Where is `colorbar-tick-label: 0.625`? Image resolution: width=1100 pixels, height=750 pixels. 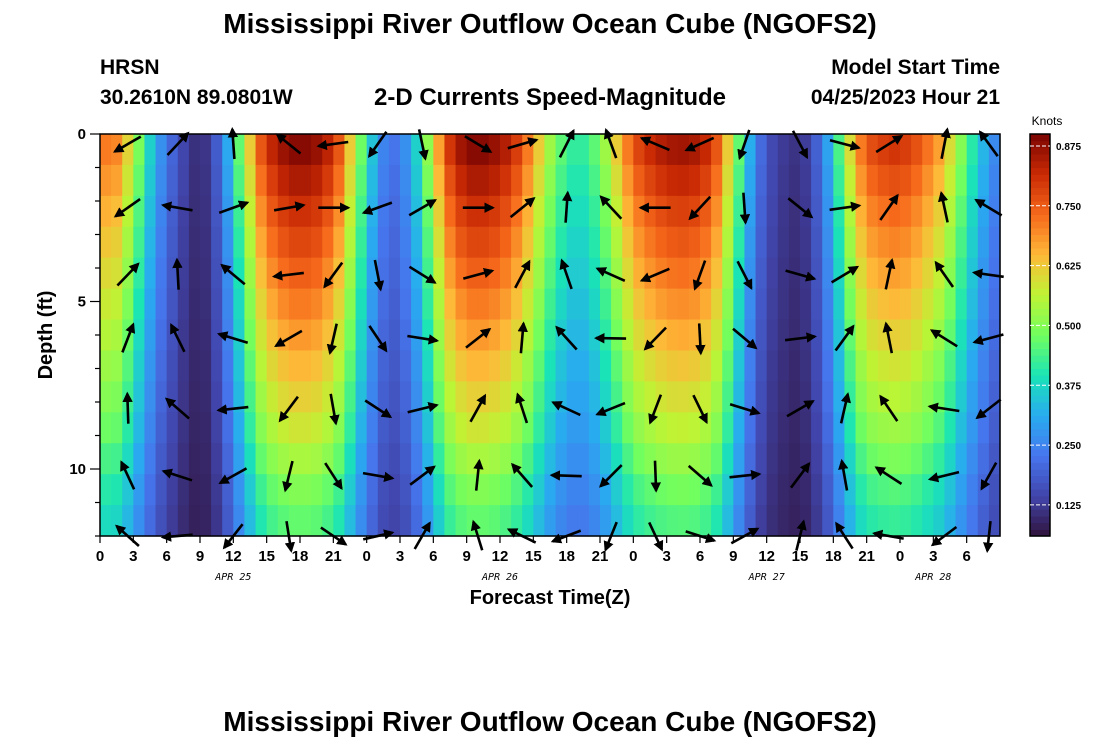
colorbar-tick-label: 0.625 is located at coordinates (1068, 267).